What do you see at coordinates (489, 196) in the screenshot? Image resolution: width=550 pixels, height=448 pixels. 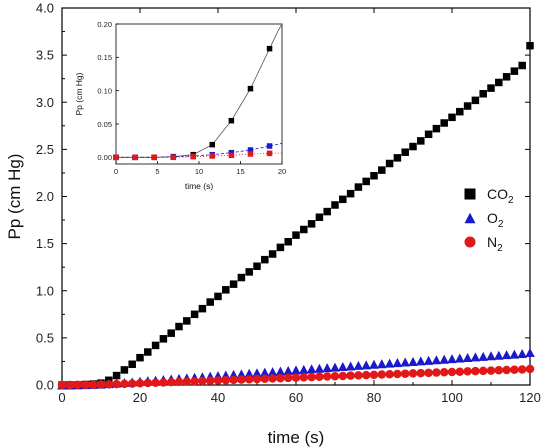 I see `legend-item-CO2: CO2` at bounding box center [489, 196].